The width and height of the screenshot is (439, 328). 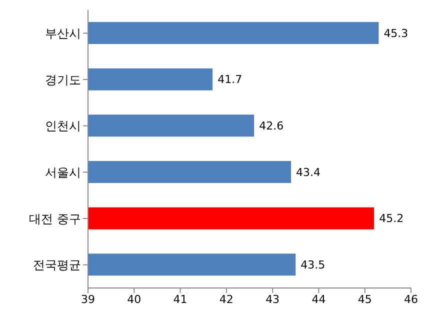 I want to click on y-tick-label: 인천시, so click(x=63, y=126).